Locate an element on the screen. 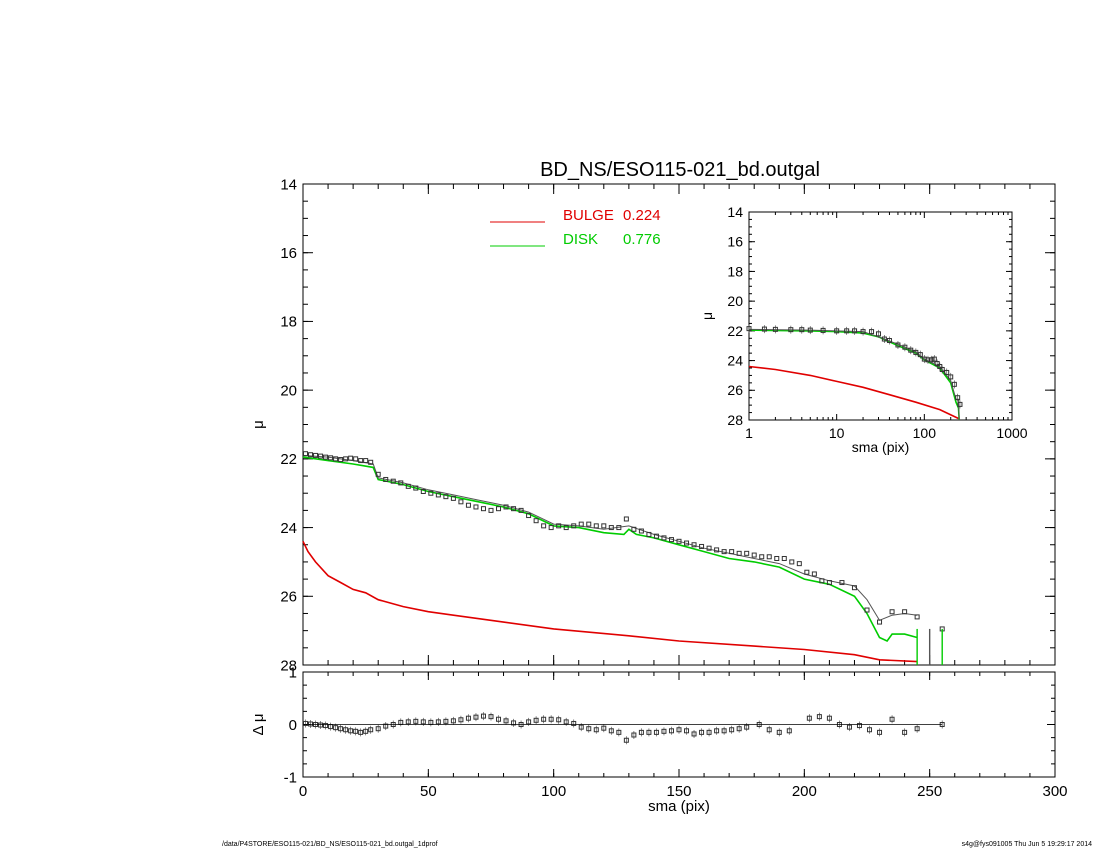 This screenshot has width=1100, height=850. y-tick-label: -1 is located at coordinates (290, 777).